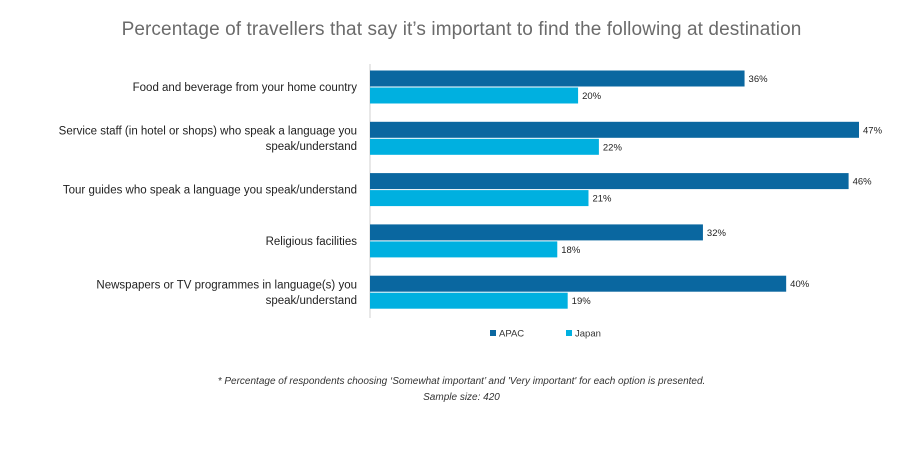 The width and height of the screenshot is (923, 452). I want to click on legend-label: Japan, so click(588, 334).